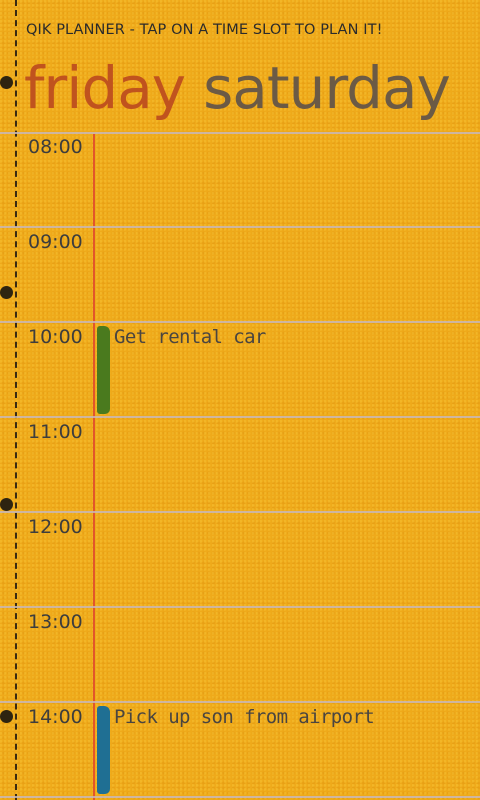  What do you see at coordinates (55, 147) in the screenshot?
I see `time-label: 08:00` at bounding box center [55, 147].